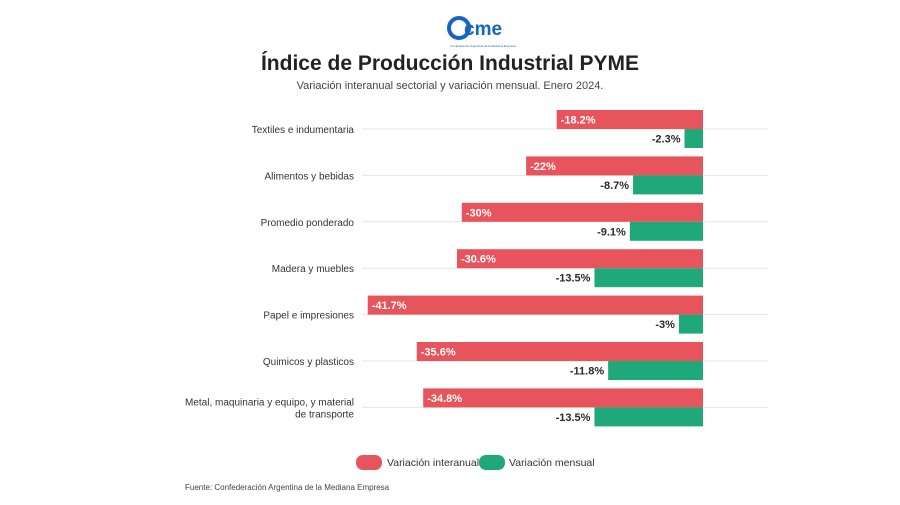  I want to click on category-label: Promedio ponderado, so click(308, 223).